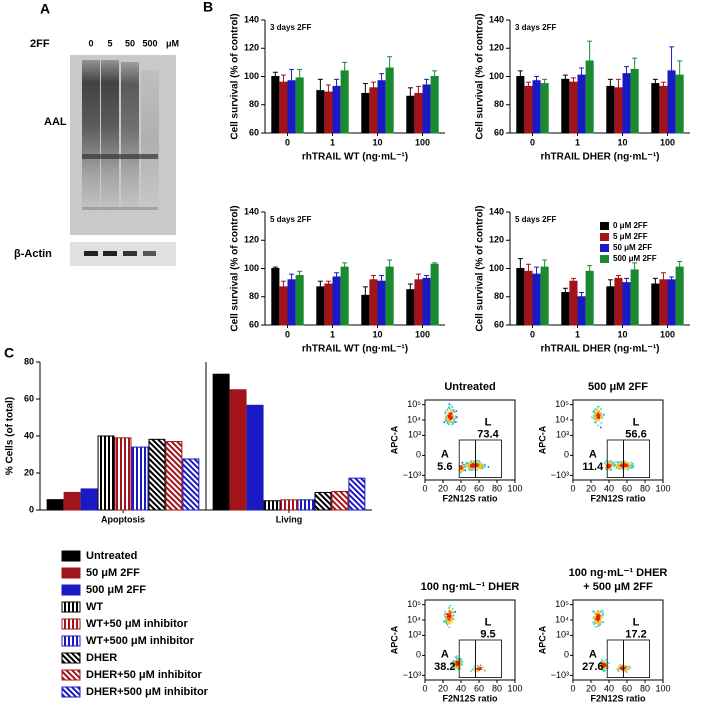  I want to click on y-tick-label: 140, so click(251, 19).